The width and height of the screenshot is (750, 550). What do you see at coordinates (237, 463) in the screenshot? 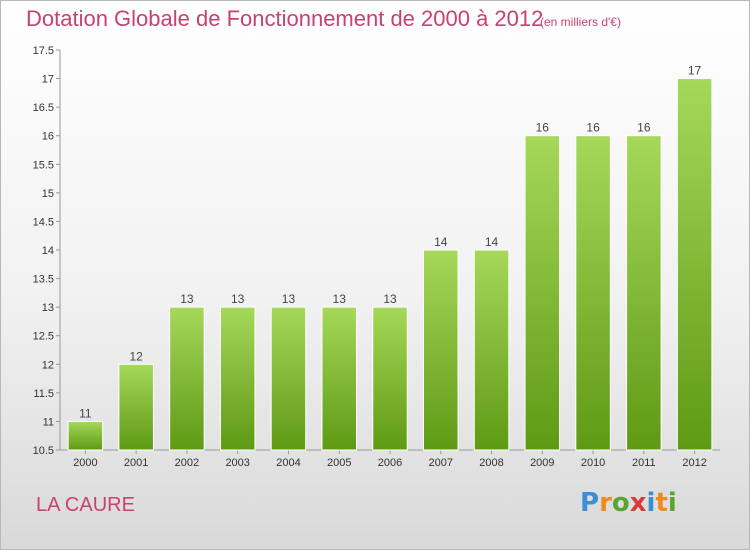
I see `x-tick-label: 2003` at bounding box center [237, 463].